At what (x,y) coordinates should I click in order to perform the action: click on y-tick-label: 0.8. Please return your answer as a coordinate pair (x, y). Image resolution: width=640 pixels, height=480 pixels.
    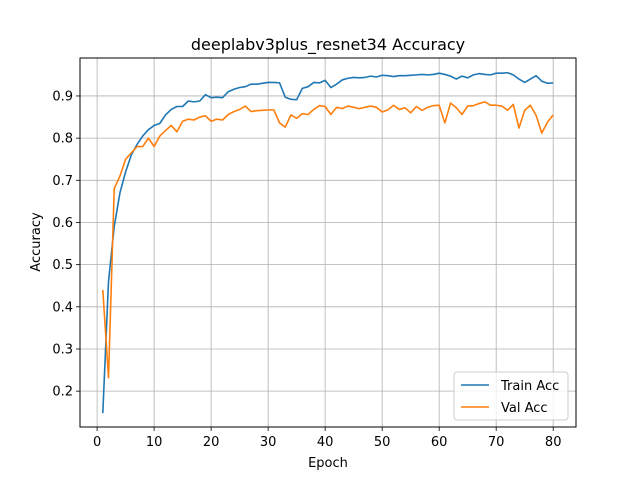
    Looking at the image, I should click on (62, 139).